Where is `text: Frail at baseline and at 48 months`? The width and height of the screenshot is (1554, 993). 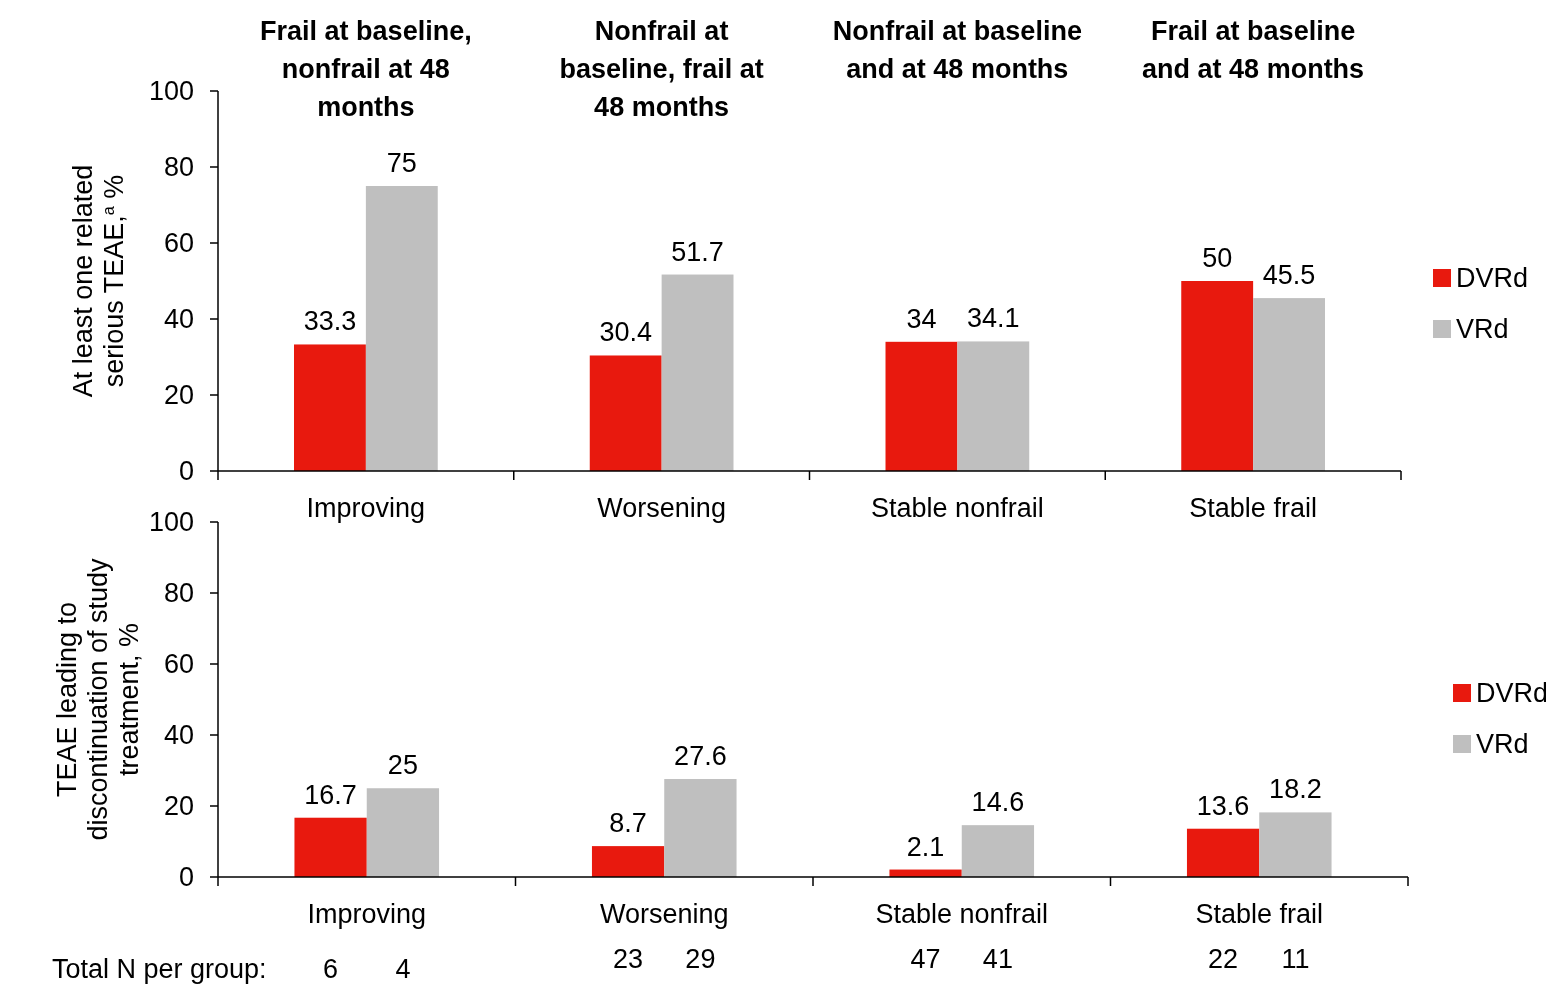 text: Frail at baseline and at 48 months is located at coordinates (1253, 50).